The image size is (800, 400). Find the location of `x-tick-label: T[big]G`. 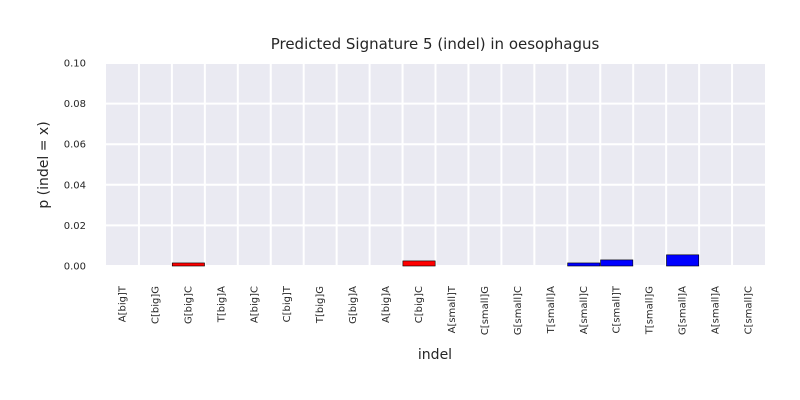

x-tick-label: T[big]G is located at coordinates (320, 305).